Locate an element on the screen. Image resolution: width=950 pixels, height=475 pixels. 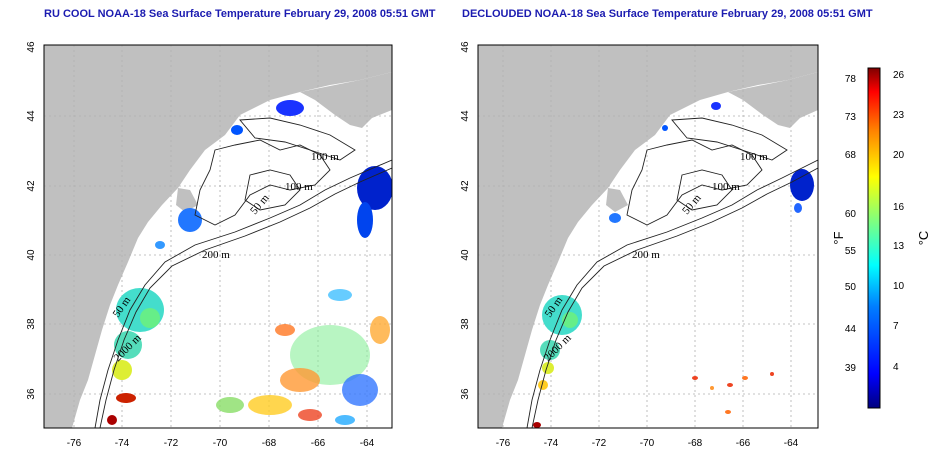
celsius-tick: 26 is located at coordinates (899, 75).